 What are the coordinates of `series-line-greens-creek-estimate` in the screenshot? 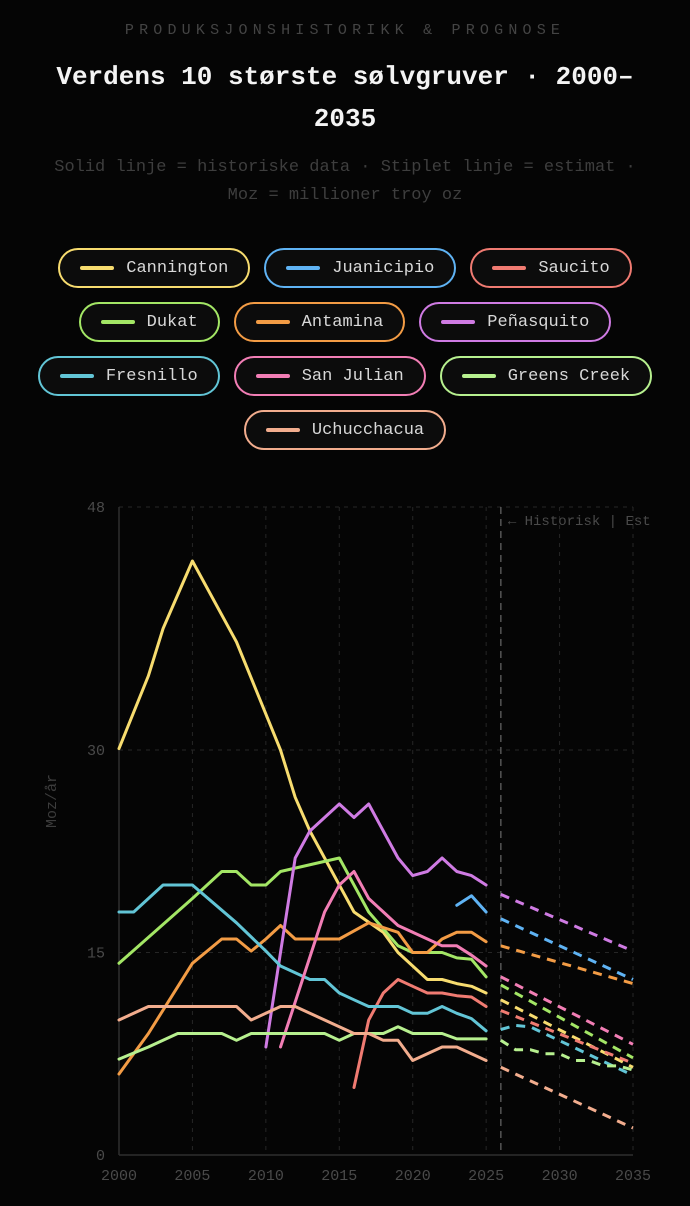 It's located at (566, 1055).